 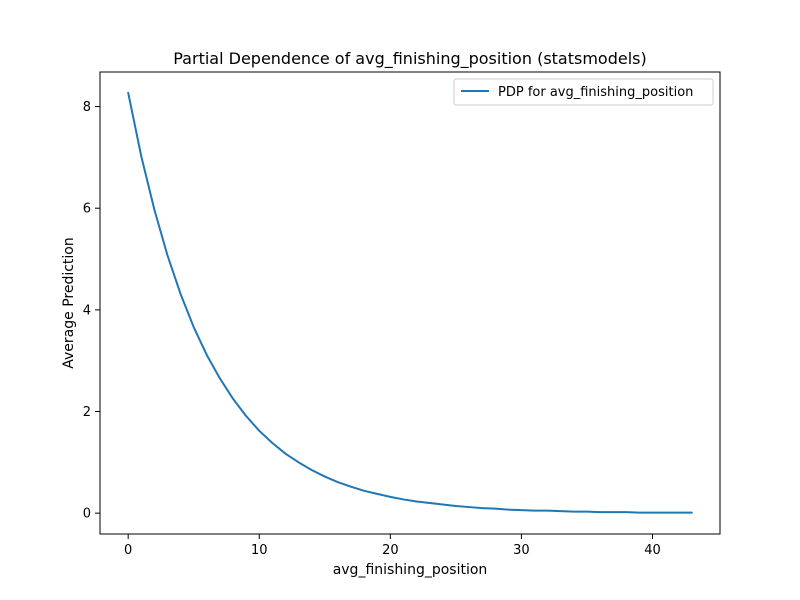 I want to click on y-tick-label: 0, so click(x=87, y=514).